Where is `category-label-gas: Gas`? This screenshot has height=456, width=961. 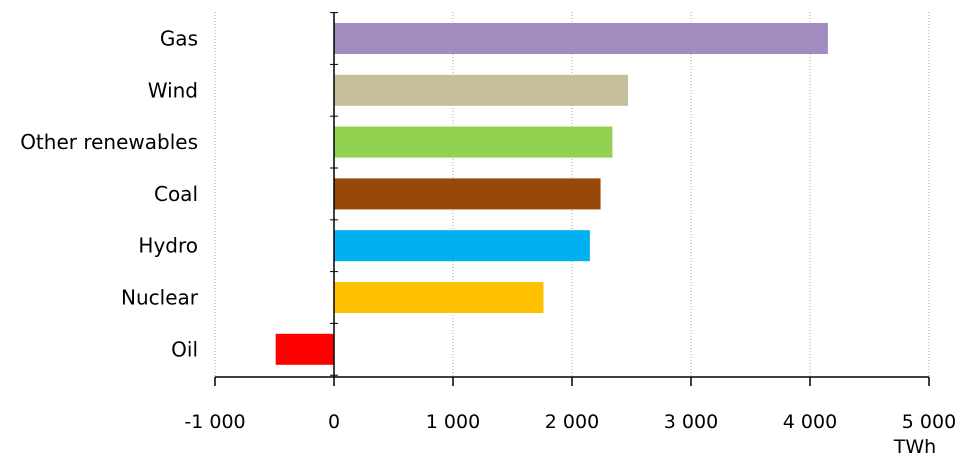
category-label-gas: Gas is located at coordinates (179, 39).